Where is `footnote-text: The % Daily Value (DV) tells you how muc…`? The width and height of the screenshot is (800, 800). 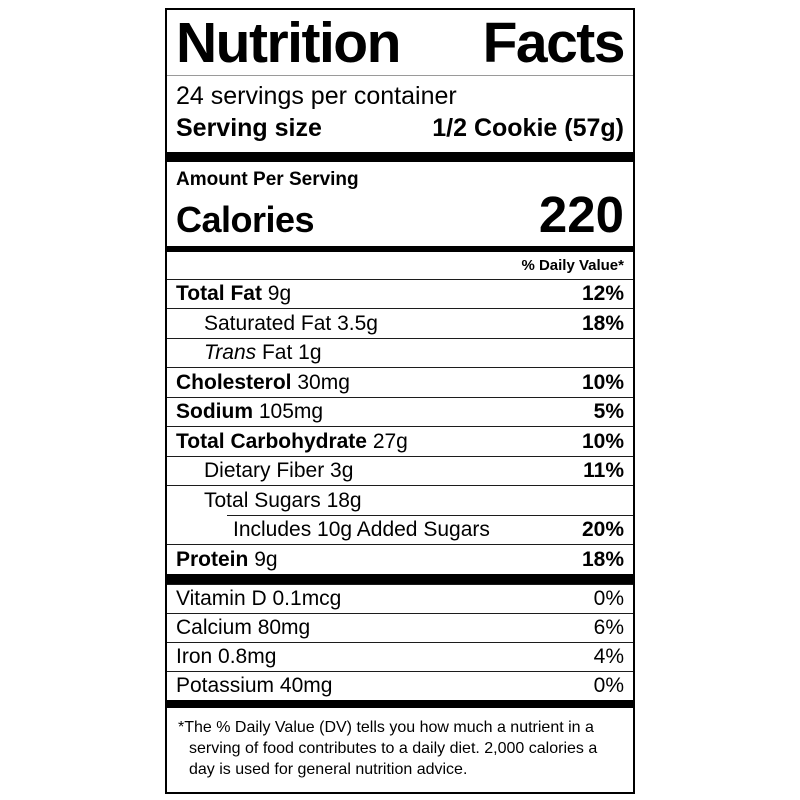
footnote-text: The % Daily Value (DV) tells you how muc… is located at coordinates (391, 748).